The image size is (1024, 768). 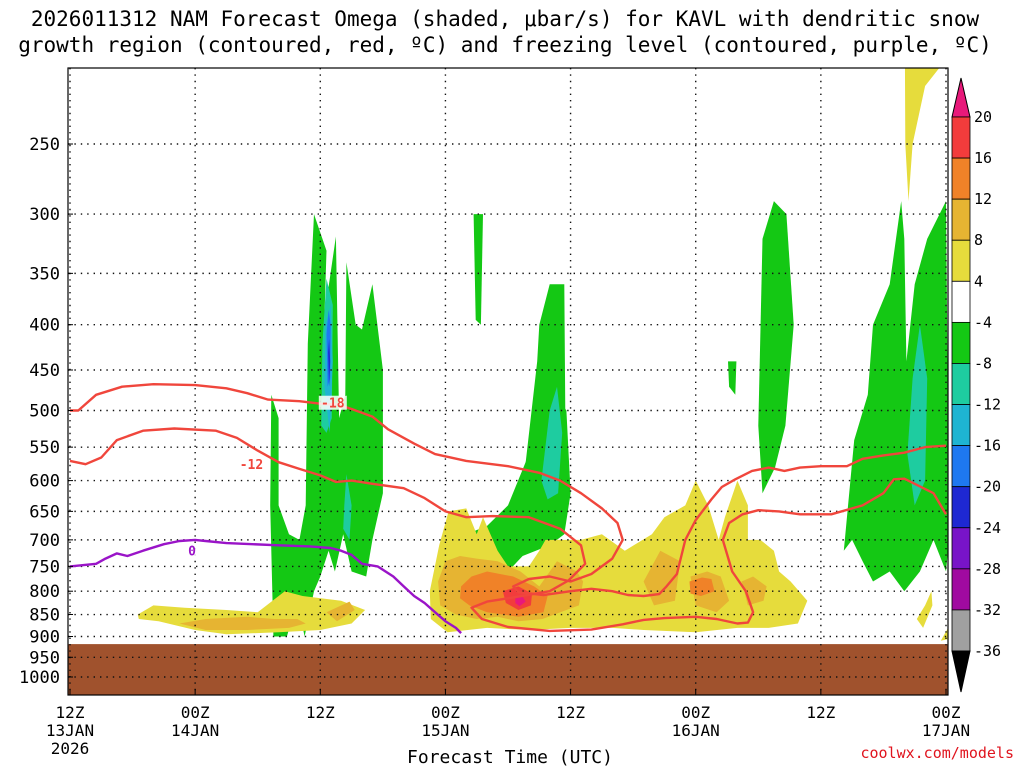 What do you see at coordinates (987, 446) in the screenshot?
I see `colorbar-tick-label: -16` at bounding box center [987, 446].